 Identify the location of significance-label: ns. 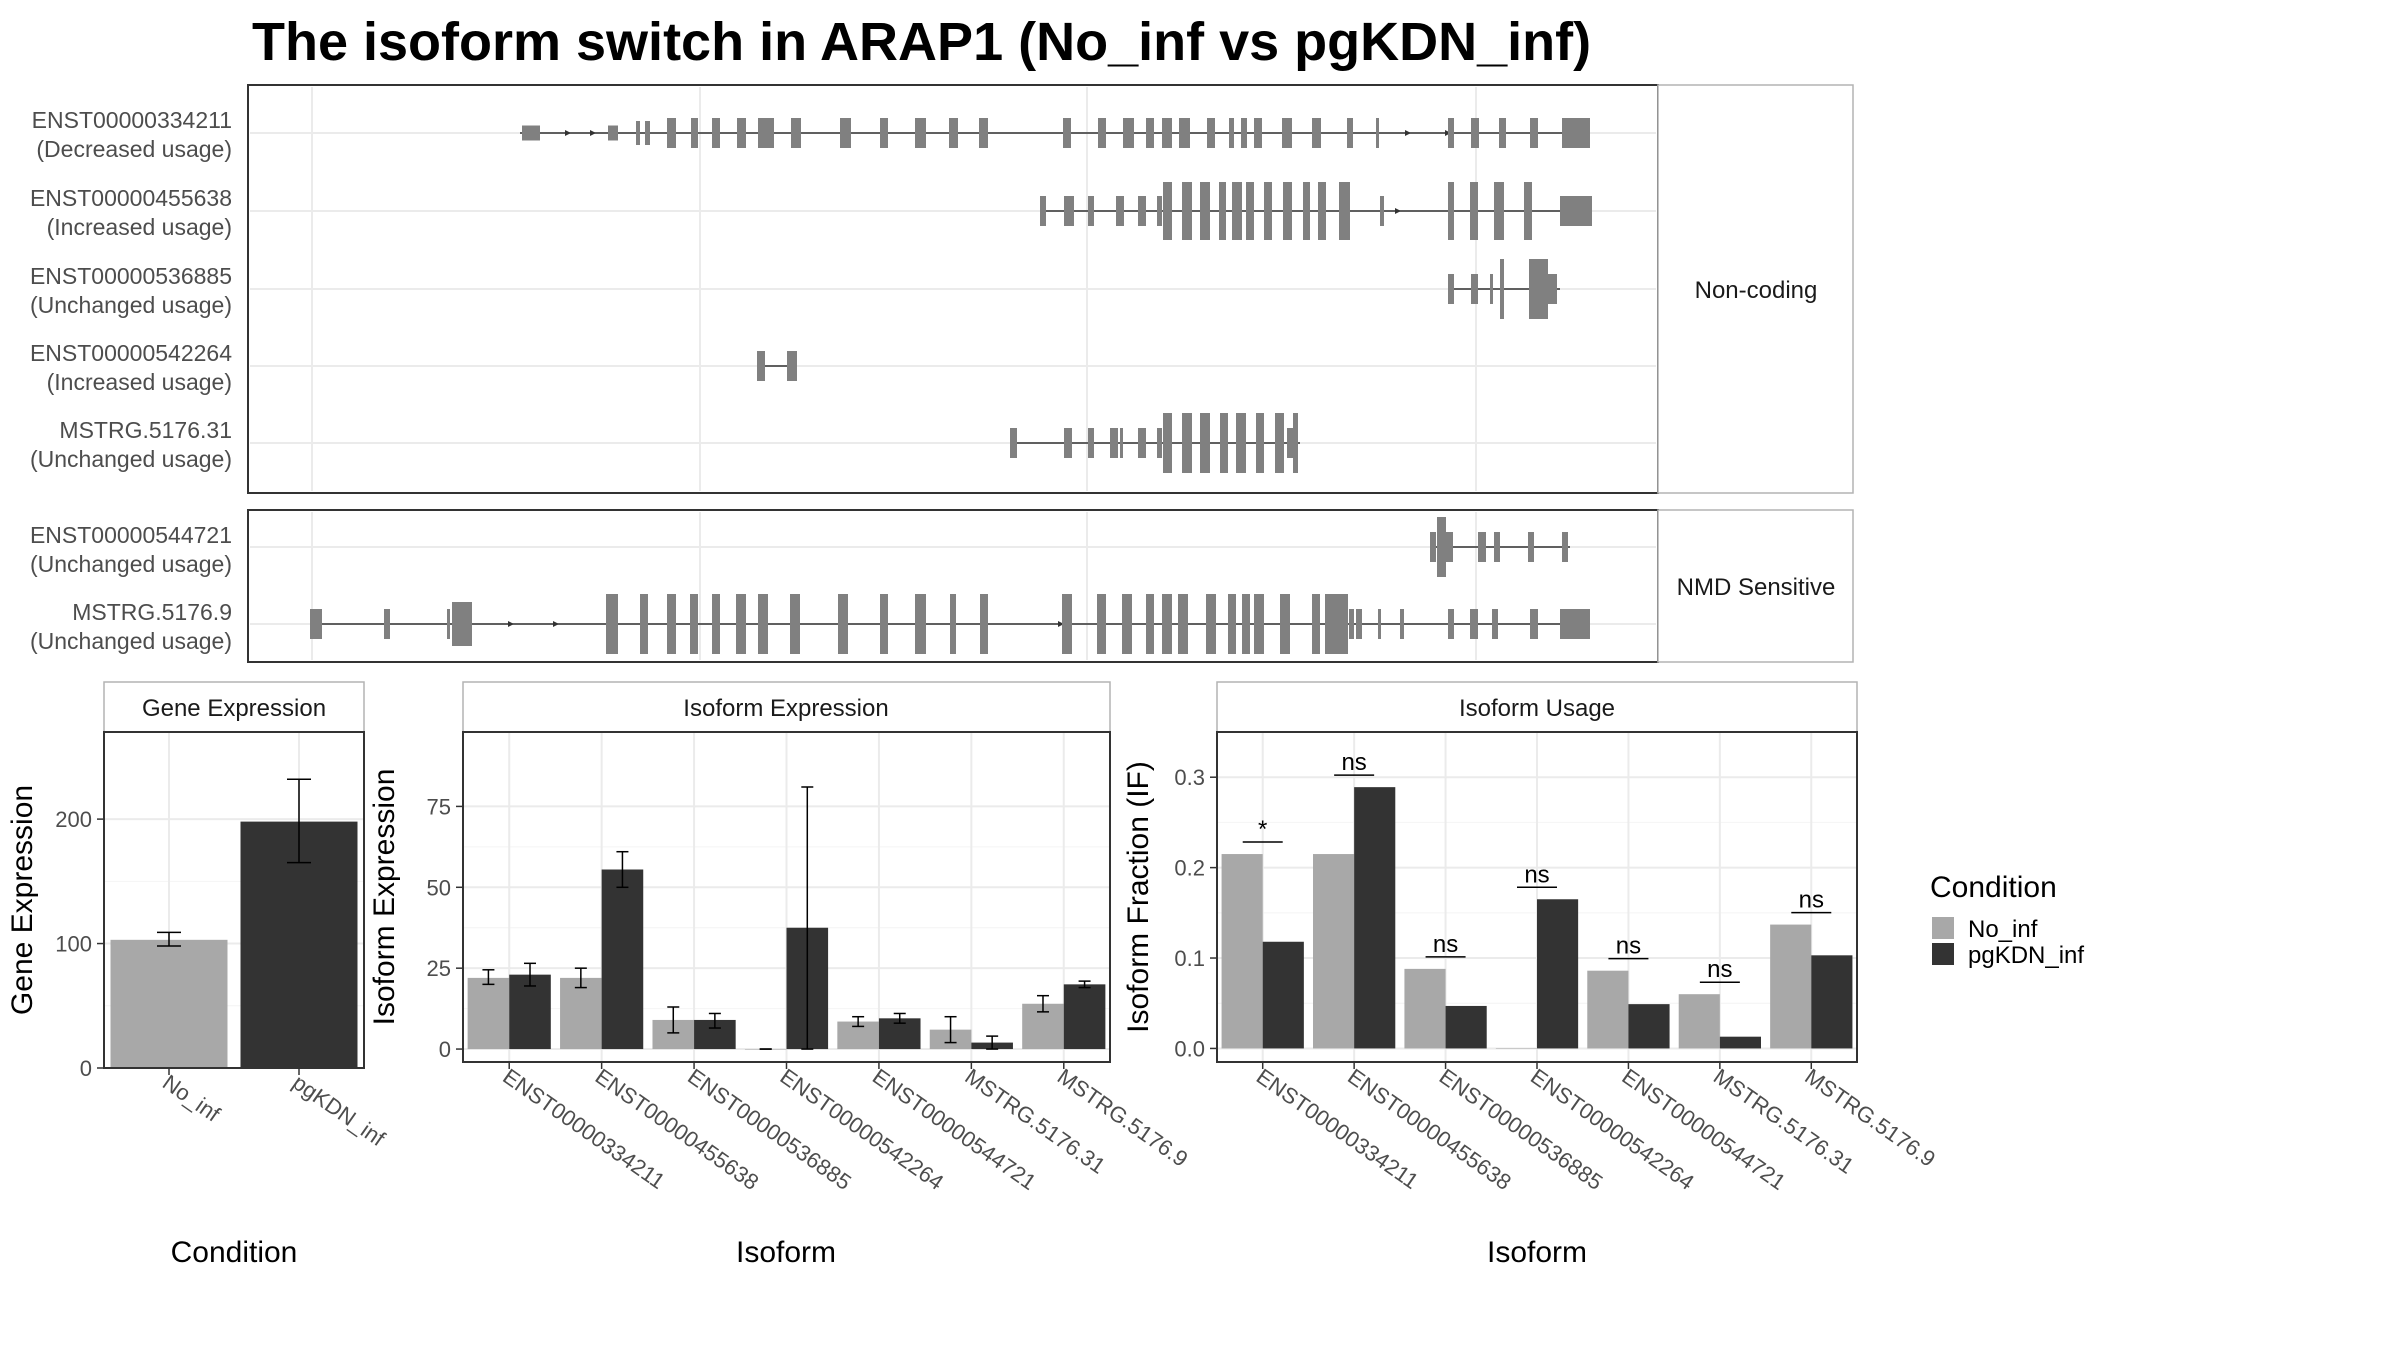
(1628, 946).